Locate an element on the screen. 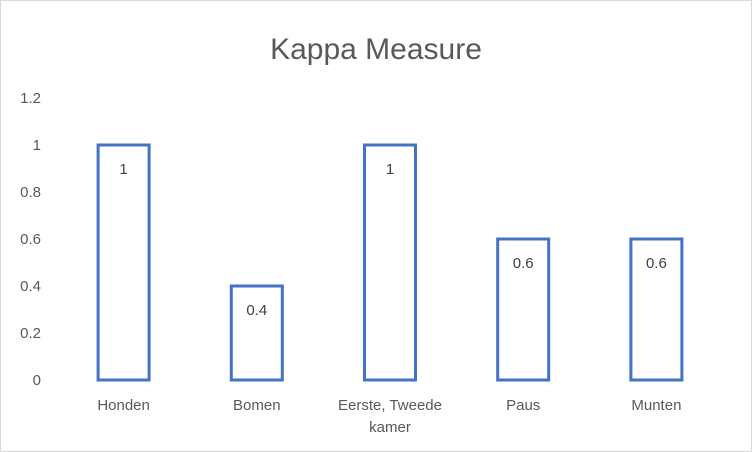  x-category-label: Munten is located at coordinates (656, 405).